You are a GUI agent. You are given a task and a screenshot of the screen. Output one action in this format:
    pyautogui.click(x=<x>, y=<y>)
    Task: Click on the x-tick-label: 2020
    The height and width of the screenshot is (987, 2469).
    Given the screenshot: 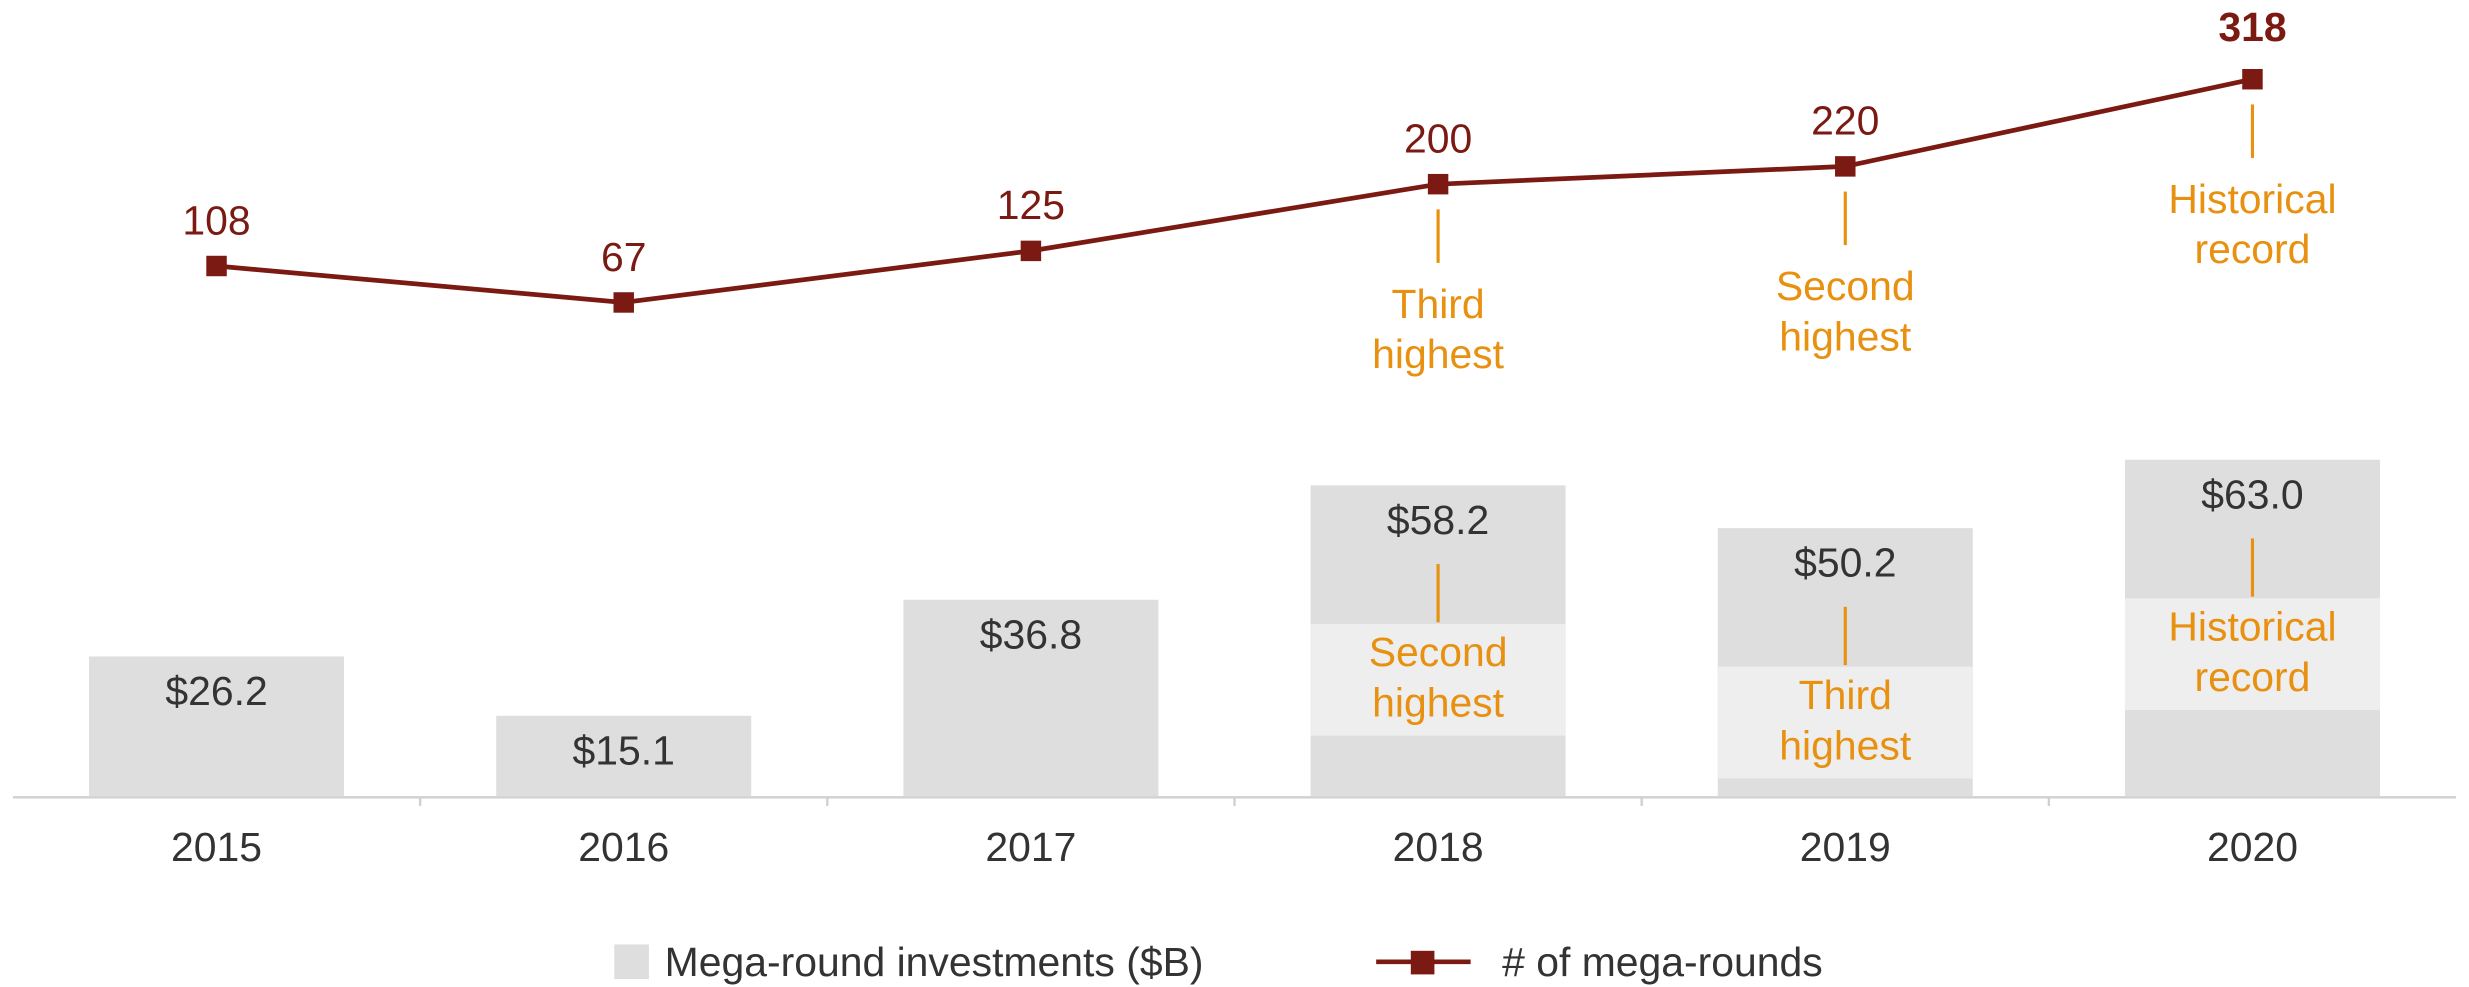 What is the action you would take?
    pyautogui.click(x=2252, y=847)
    